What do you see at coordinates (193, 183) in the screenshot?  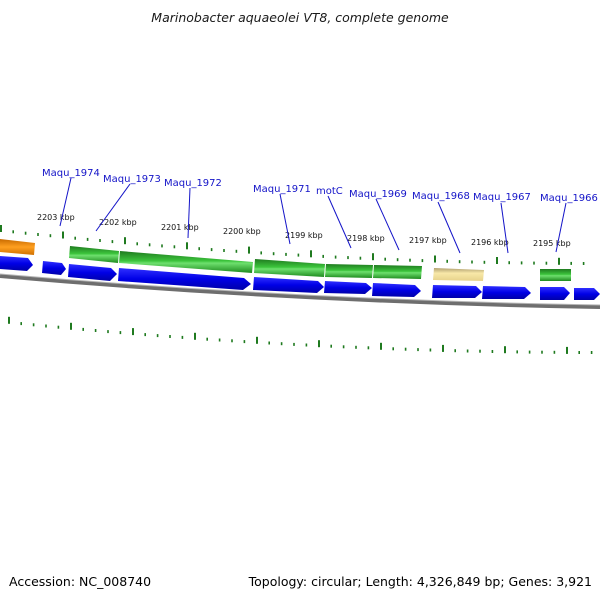 I see `gene-label-maqu-1972: Maqu_1972` at bounding box center [193, 183].